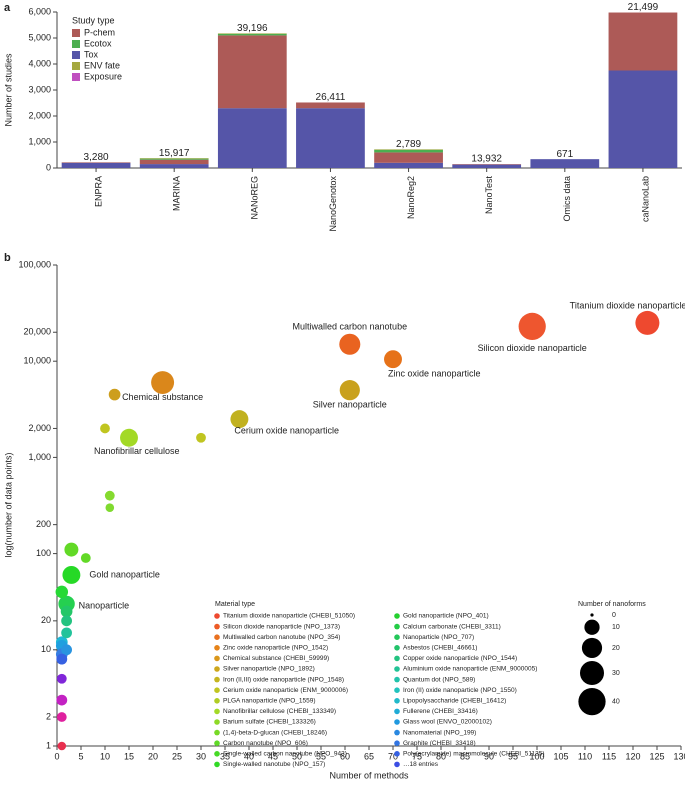 This screenshot has width=685, height=804. What do you see at coordinates (440, 711) in the screenshot?
I see `legend-label: Fullerene (CHEBI_33416)` at bounding box center [440, 711].